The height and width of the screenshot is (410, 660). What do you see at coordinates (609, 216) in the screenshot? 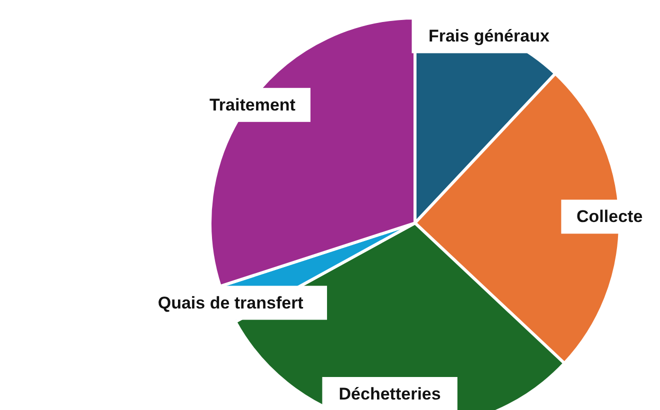
I see `slice-label: Collecte` at bounding box center [609, 216].